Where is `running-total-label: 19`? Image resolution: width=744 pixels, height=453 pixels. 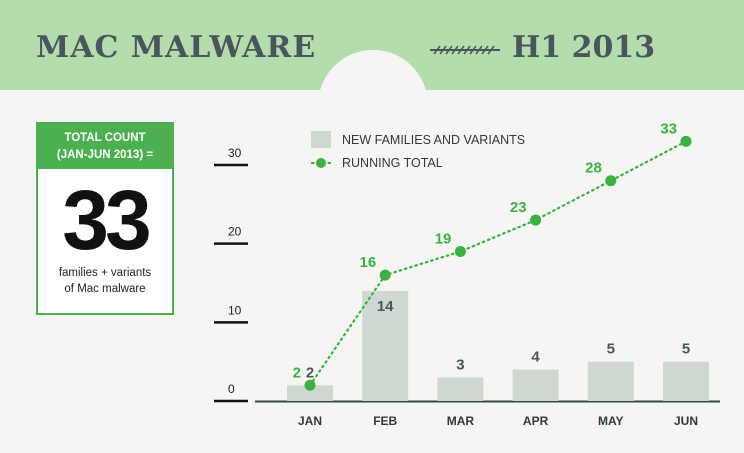 running-total-label: 19 is located at coordinates (443, 239).